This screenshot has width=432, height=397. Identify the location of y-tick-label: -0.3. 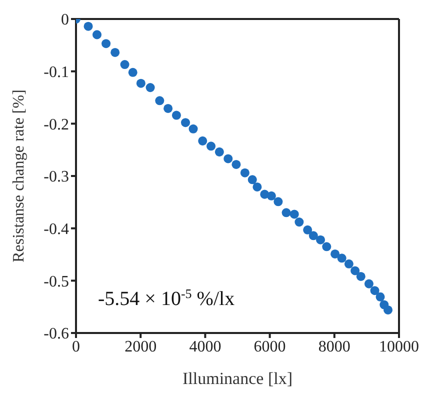
(56, 177).